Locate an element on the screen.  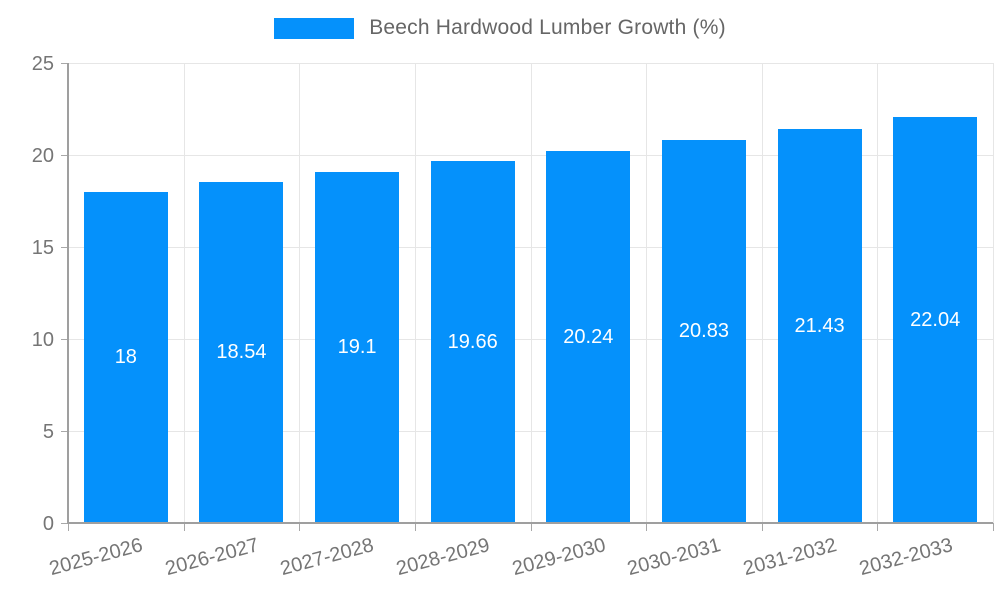
bar-value-label: 20.83 is located at coordinates (703, 331).